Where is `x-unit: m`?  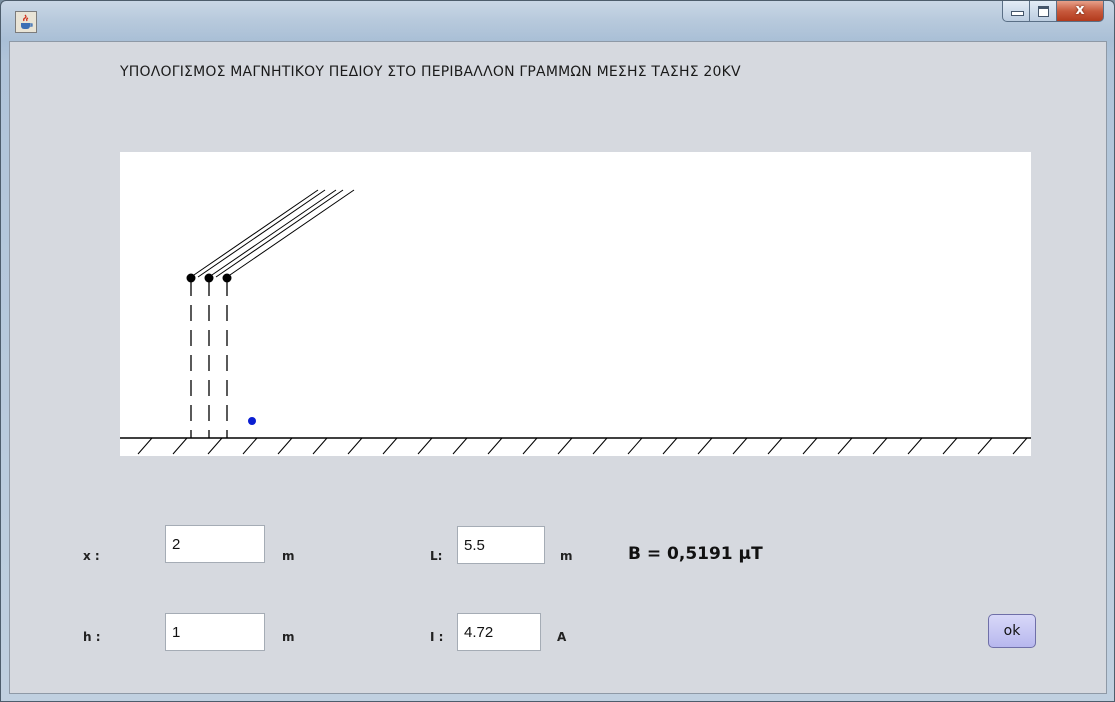 x-unit: m is located at coordinates (288, 556).